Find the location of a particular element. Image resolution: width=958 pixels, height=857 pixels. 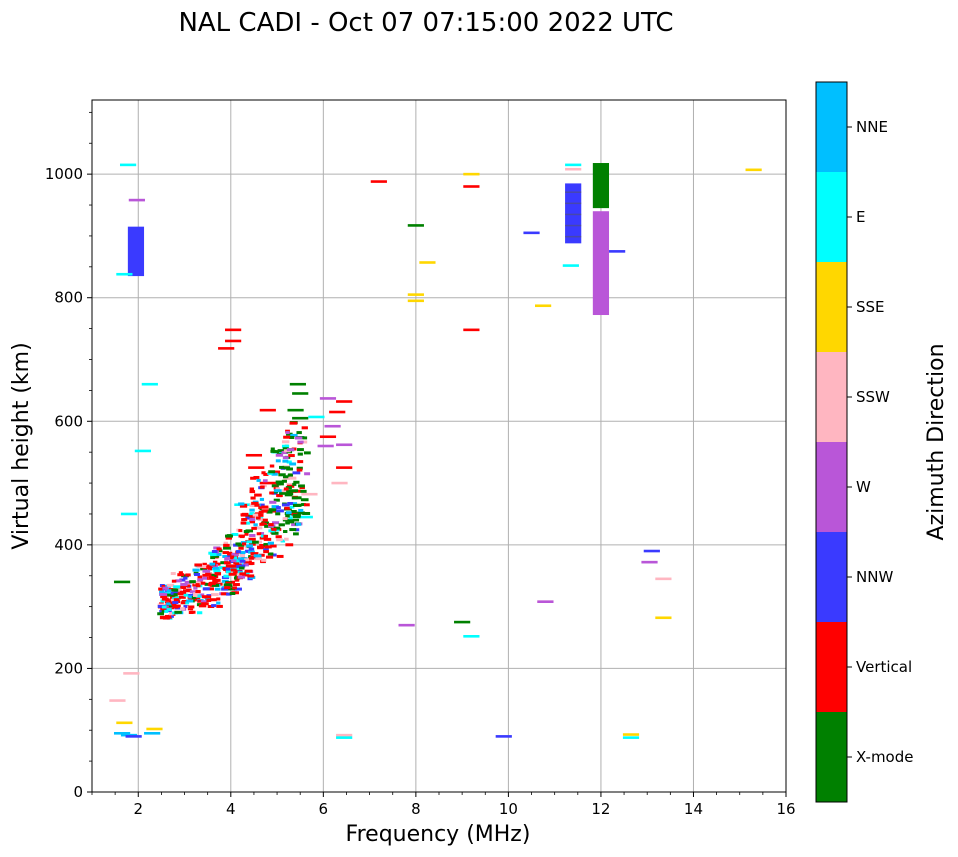

x-axis-label: Frequency (MHz) is located at coordinates (438, 834).